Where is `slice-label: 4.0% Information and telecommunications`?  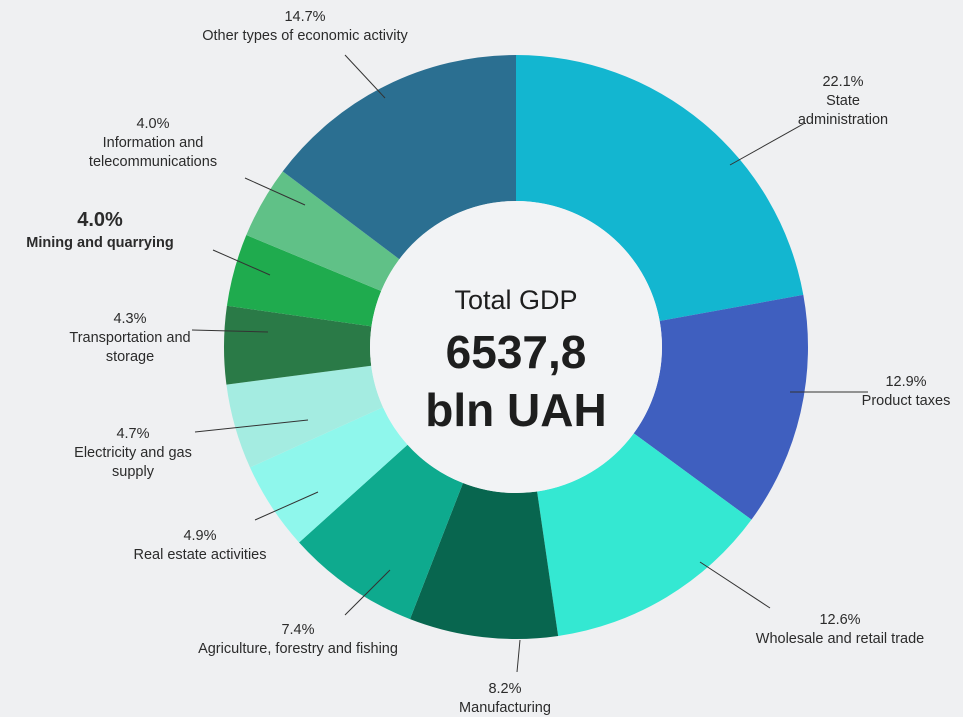
slice-label: 4.0% Information and telecommunications is located at coordinates (153, 143).